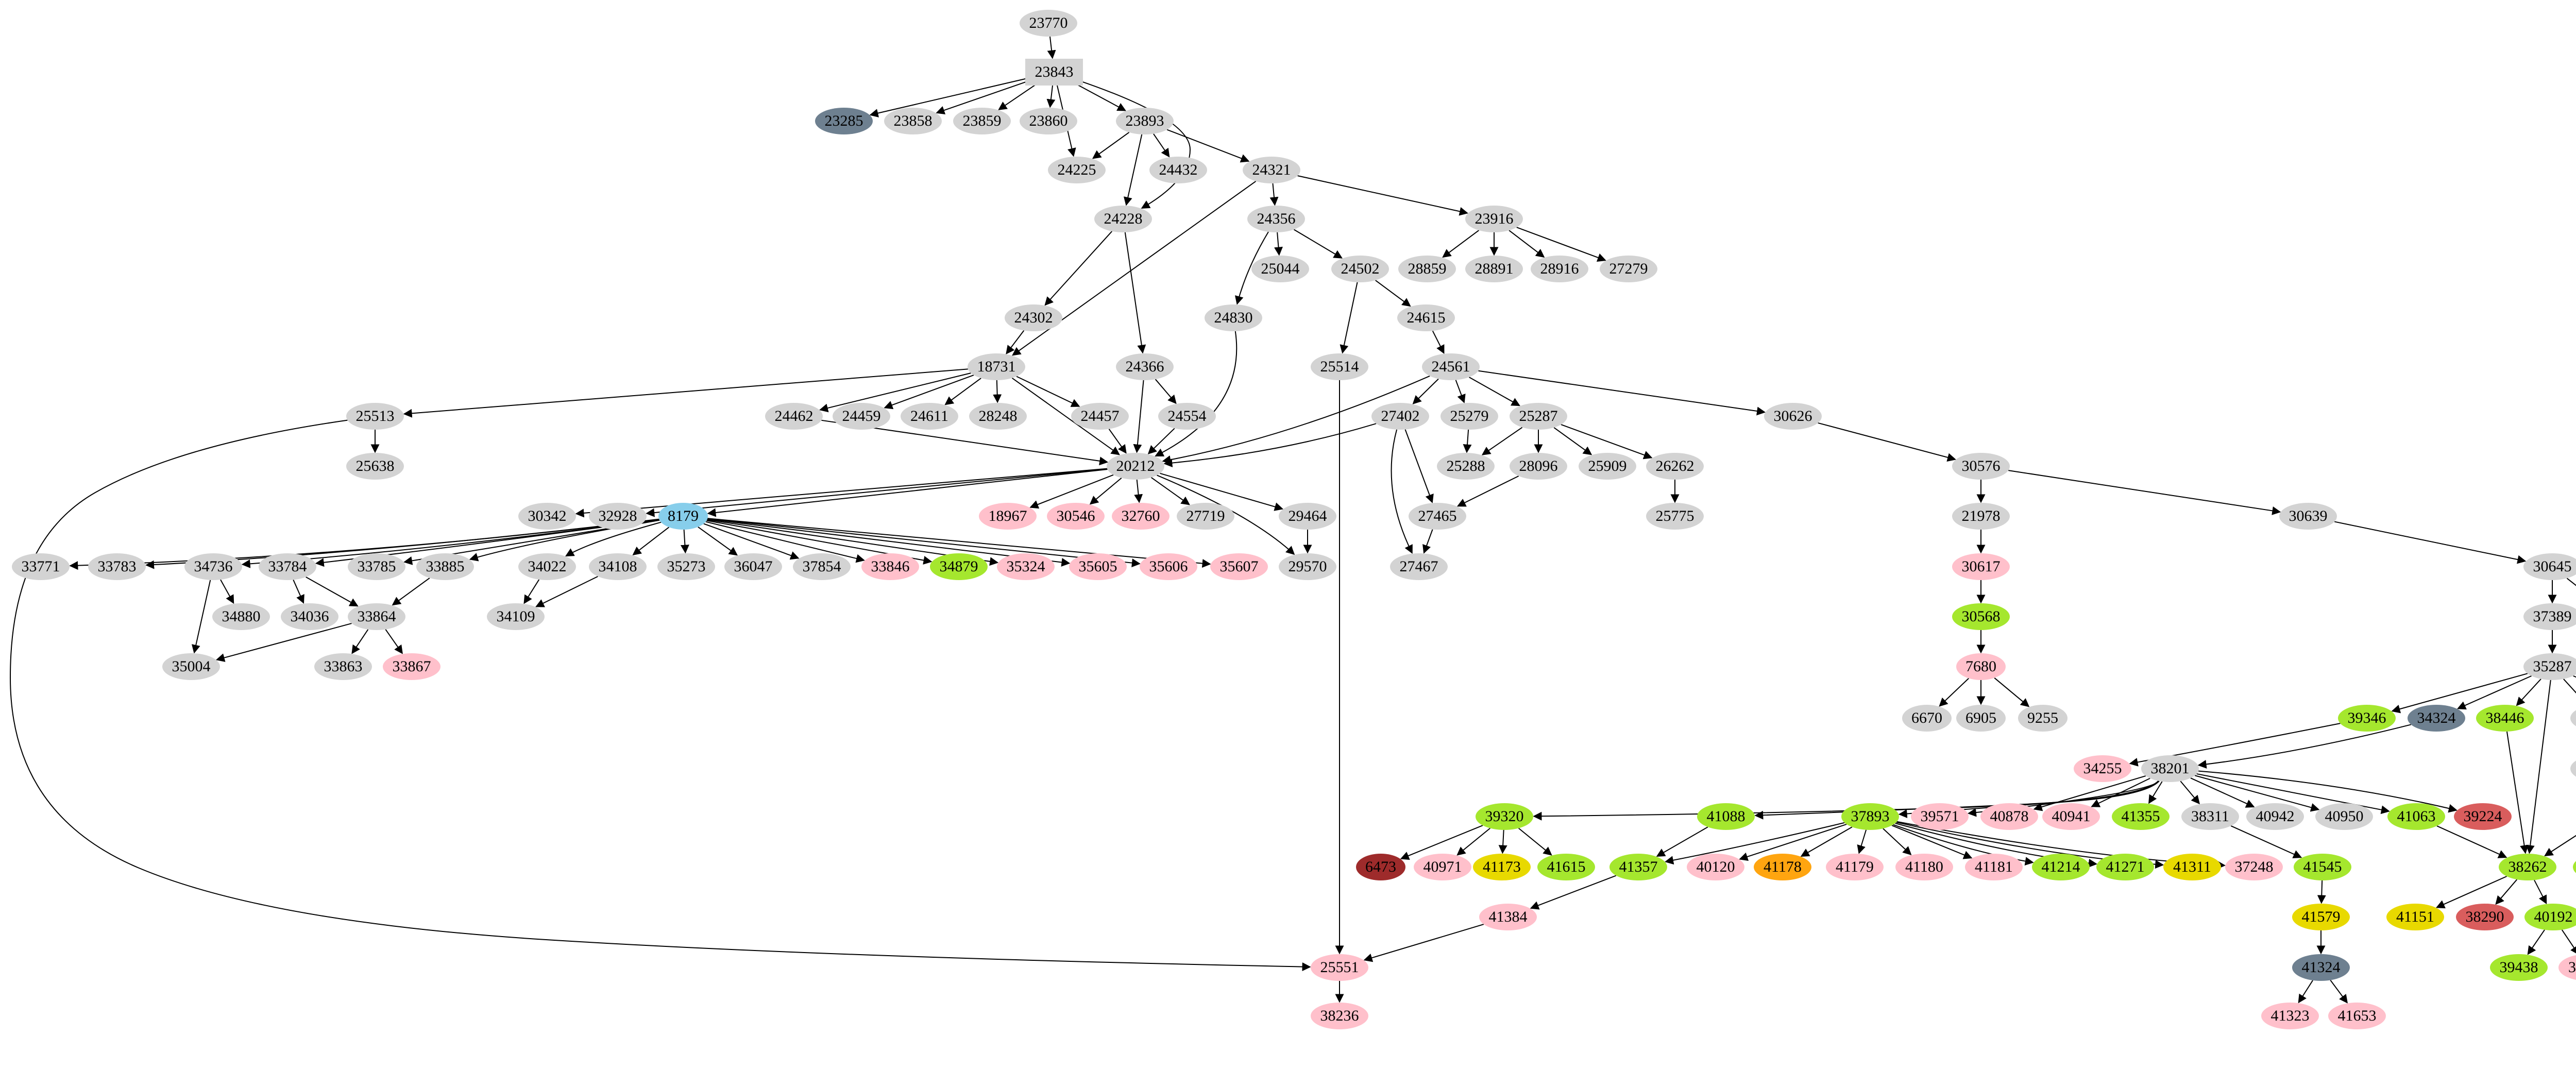 Image resolution: width=2576 pixels, height=1069 pixels. I want to click on graph-node-28891: 28891, so click(1494, 269).